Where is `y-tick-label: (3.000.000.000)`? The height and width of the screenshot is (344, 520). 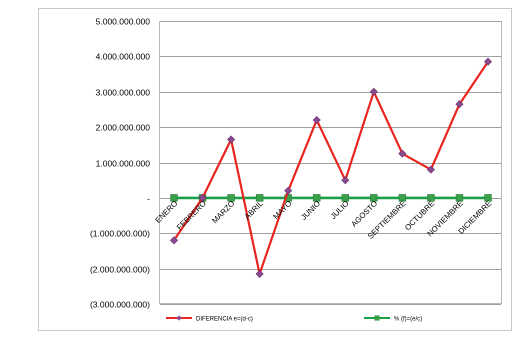 y-tick-label: (3.000.000.000) is located at coordinates (120, 305).